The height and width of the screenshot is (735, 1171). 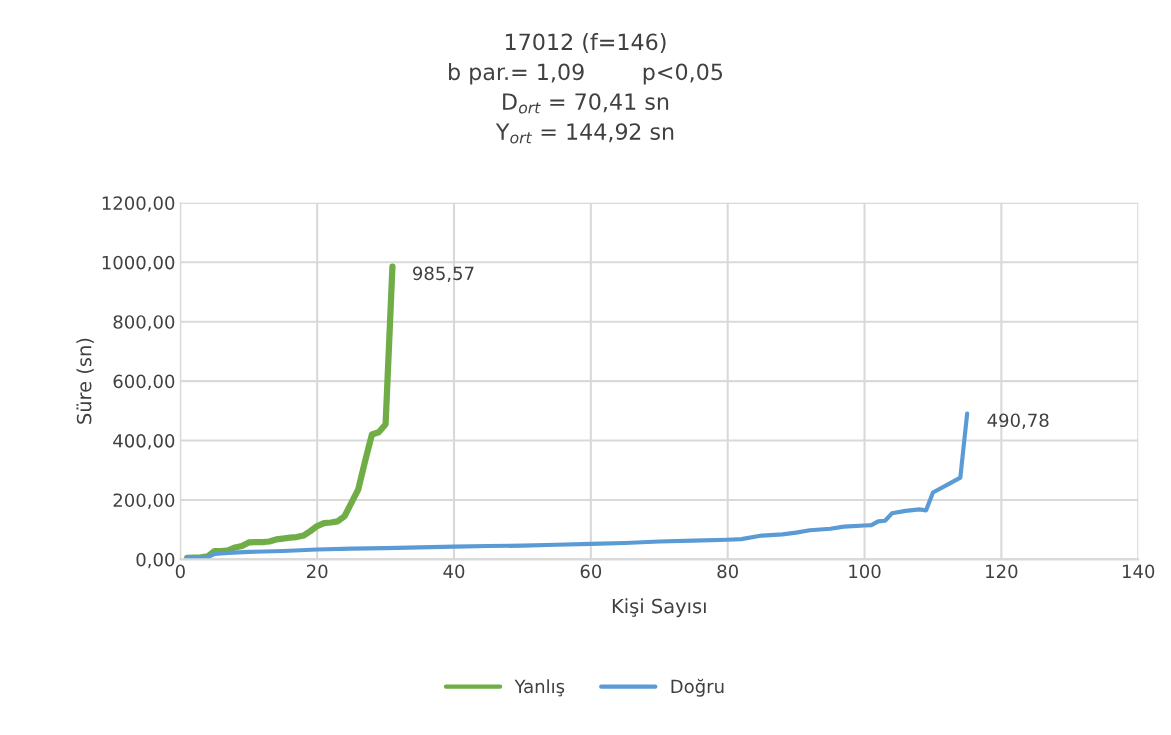 I want to click on x-tick-label: 60, so click(x=591, y=571).